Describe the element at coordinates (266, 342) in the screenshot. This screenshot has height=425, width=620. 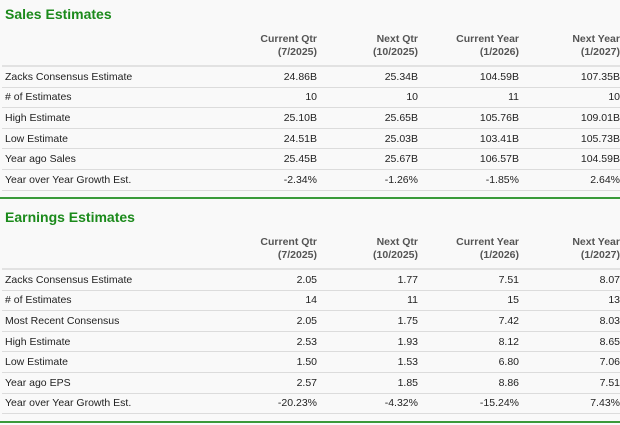
I see `value-cell: 2.53` at that location.